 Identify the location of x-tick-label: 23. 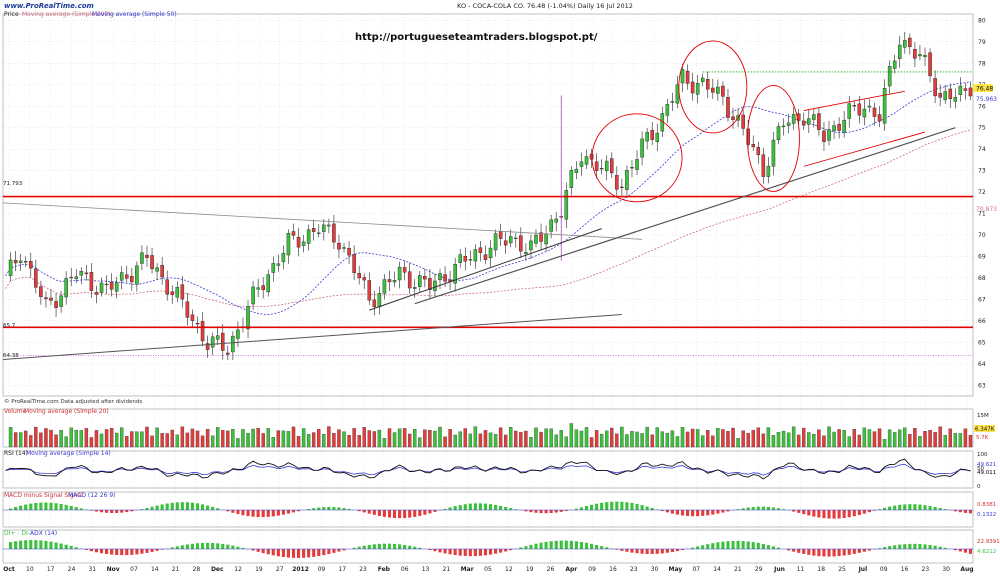
(634, 569).